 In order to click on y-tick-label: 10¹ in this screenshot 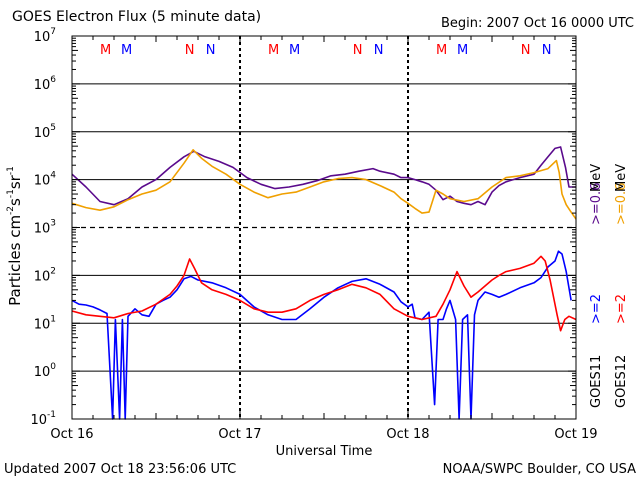, I will do `click(45, 323)`.